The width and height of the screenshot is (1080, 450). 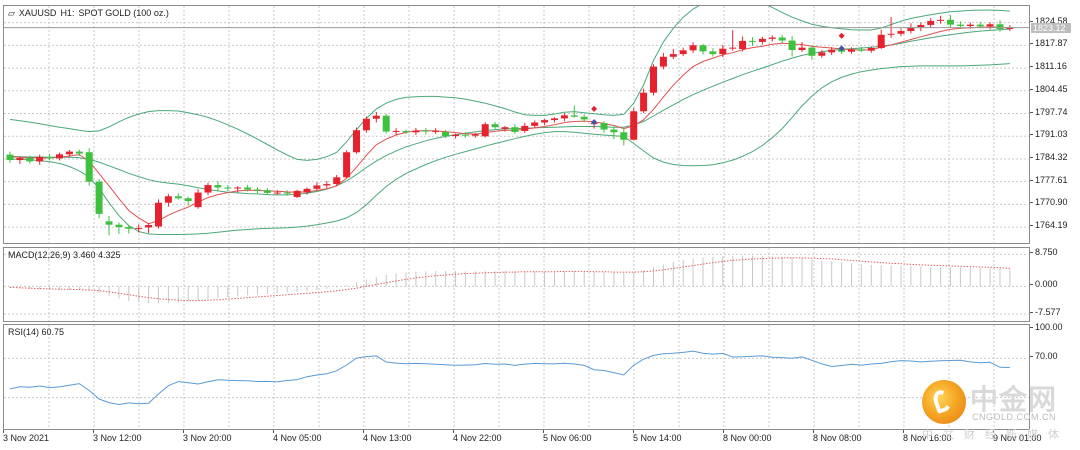 What do you see at coordinates (1044, 356) in the screenshot?
I see `rsi-tick-label: 70.00` at bounding box center [1044, 356].